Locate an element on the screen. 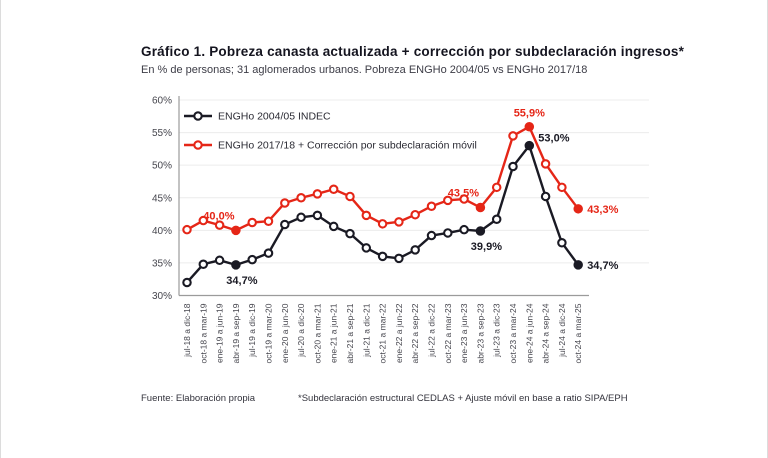  x-tick-label: ene-23 a jun-23 is located at coordinates (464, 333).